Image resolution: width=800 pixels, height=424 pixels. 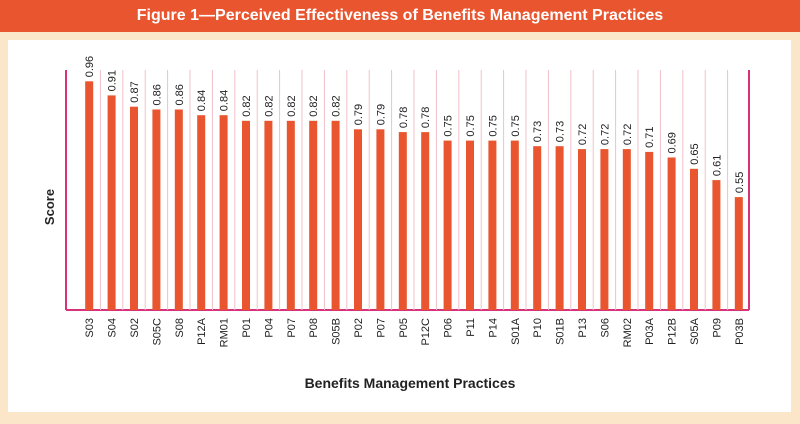 What do you see at coordinates (650, 331) in the screenshot?
I see `category-tick-label: P03A` at bounding box center [650, 331].